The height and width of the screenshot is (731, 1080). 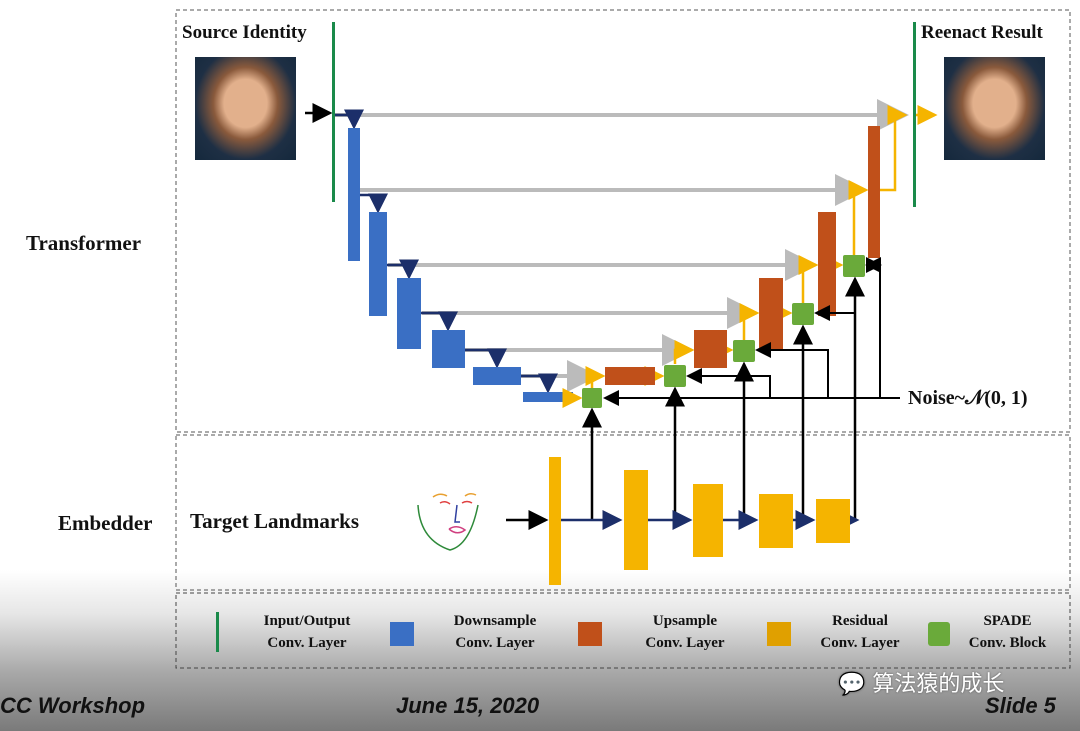 I want to click on legend-upsample-swatch, so click(x=590, y=634).